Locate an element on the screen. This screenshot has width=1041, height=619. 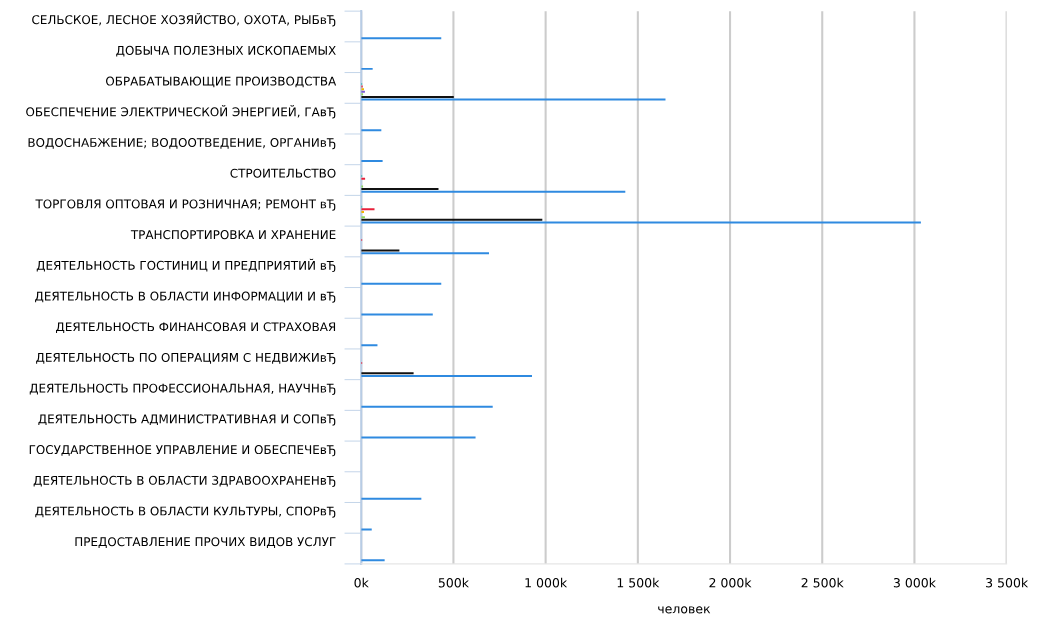
y-tick-label: ОБРАБАТЫВАЮЩИЕ ПРОИЗВОДСТВА is located at coordinates (221, 82).